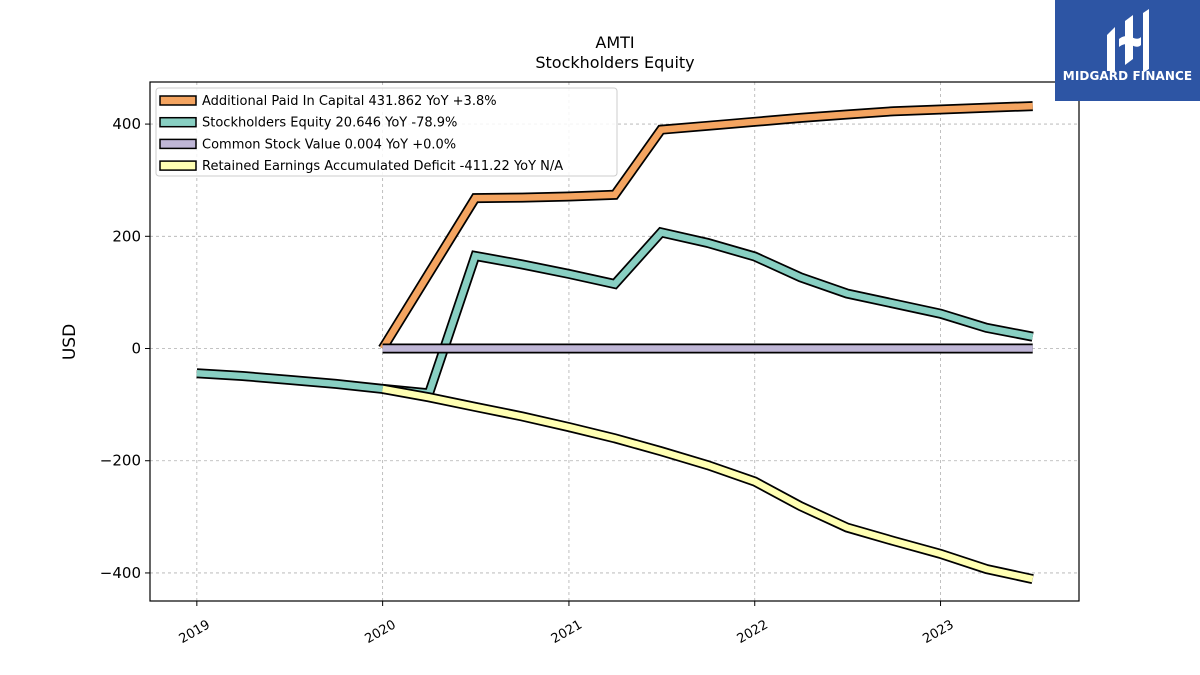 The height and width of the screenshot is (675, 1200). Describe the element at coordinates (329, 123) in the screenshot. I see `legend-label: Stockholders Equity 20.646 YoY -78.9%` at that location.